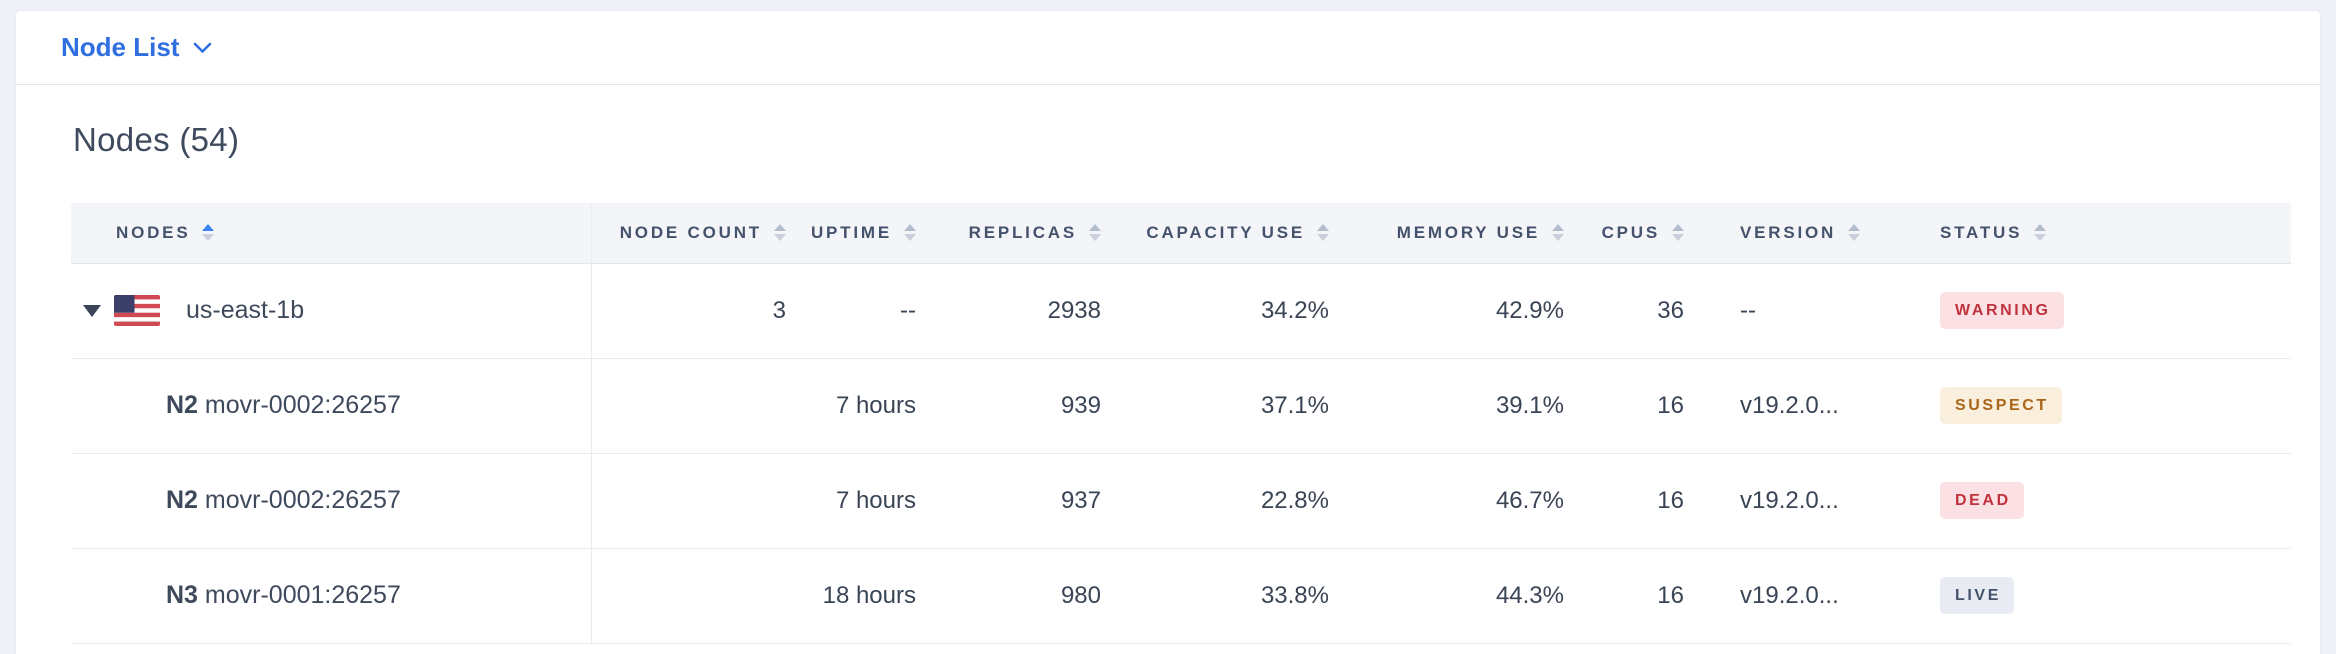 The height and width of the screenshot is (654, 2336). Describe the element at coordinates (1028, 596) in the screenshot. I see `replicas-cell: 980` at that location.